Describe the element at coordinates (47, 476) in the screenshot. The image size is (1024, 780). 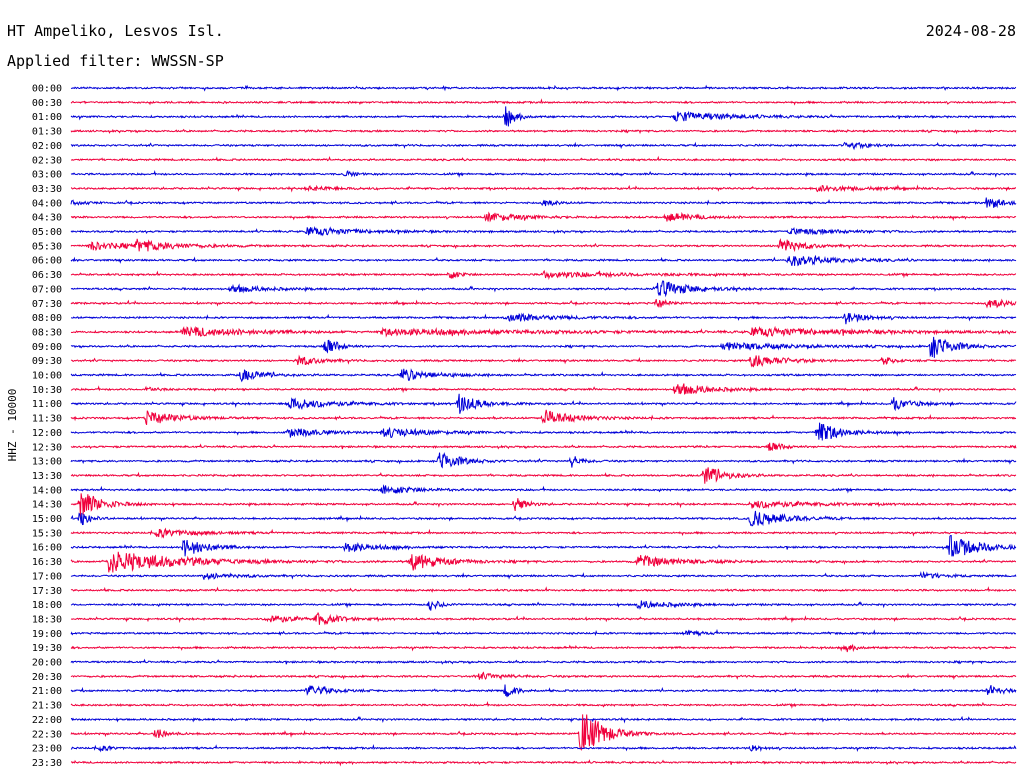
I see `time-tick-label: 13:30` at that location.